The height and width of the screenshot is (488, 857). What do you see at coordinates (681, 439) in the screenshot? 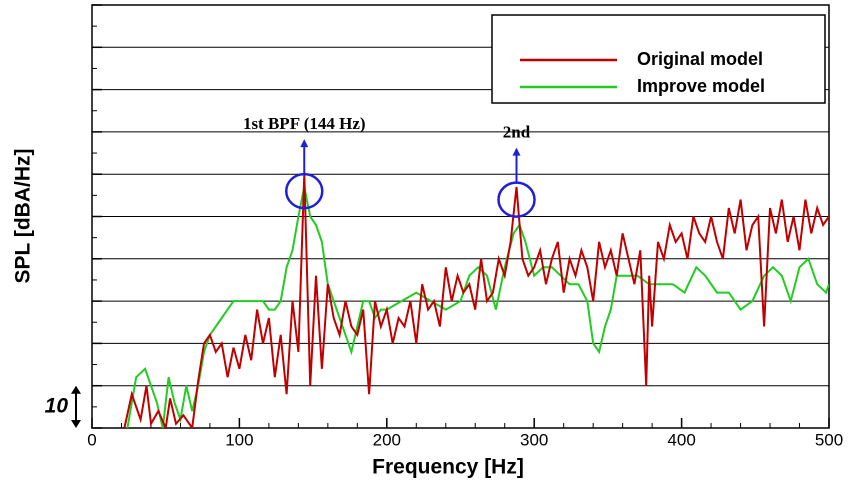
I see `x-tick-label: 400` at bounding box center [681, 439].